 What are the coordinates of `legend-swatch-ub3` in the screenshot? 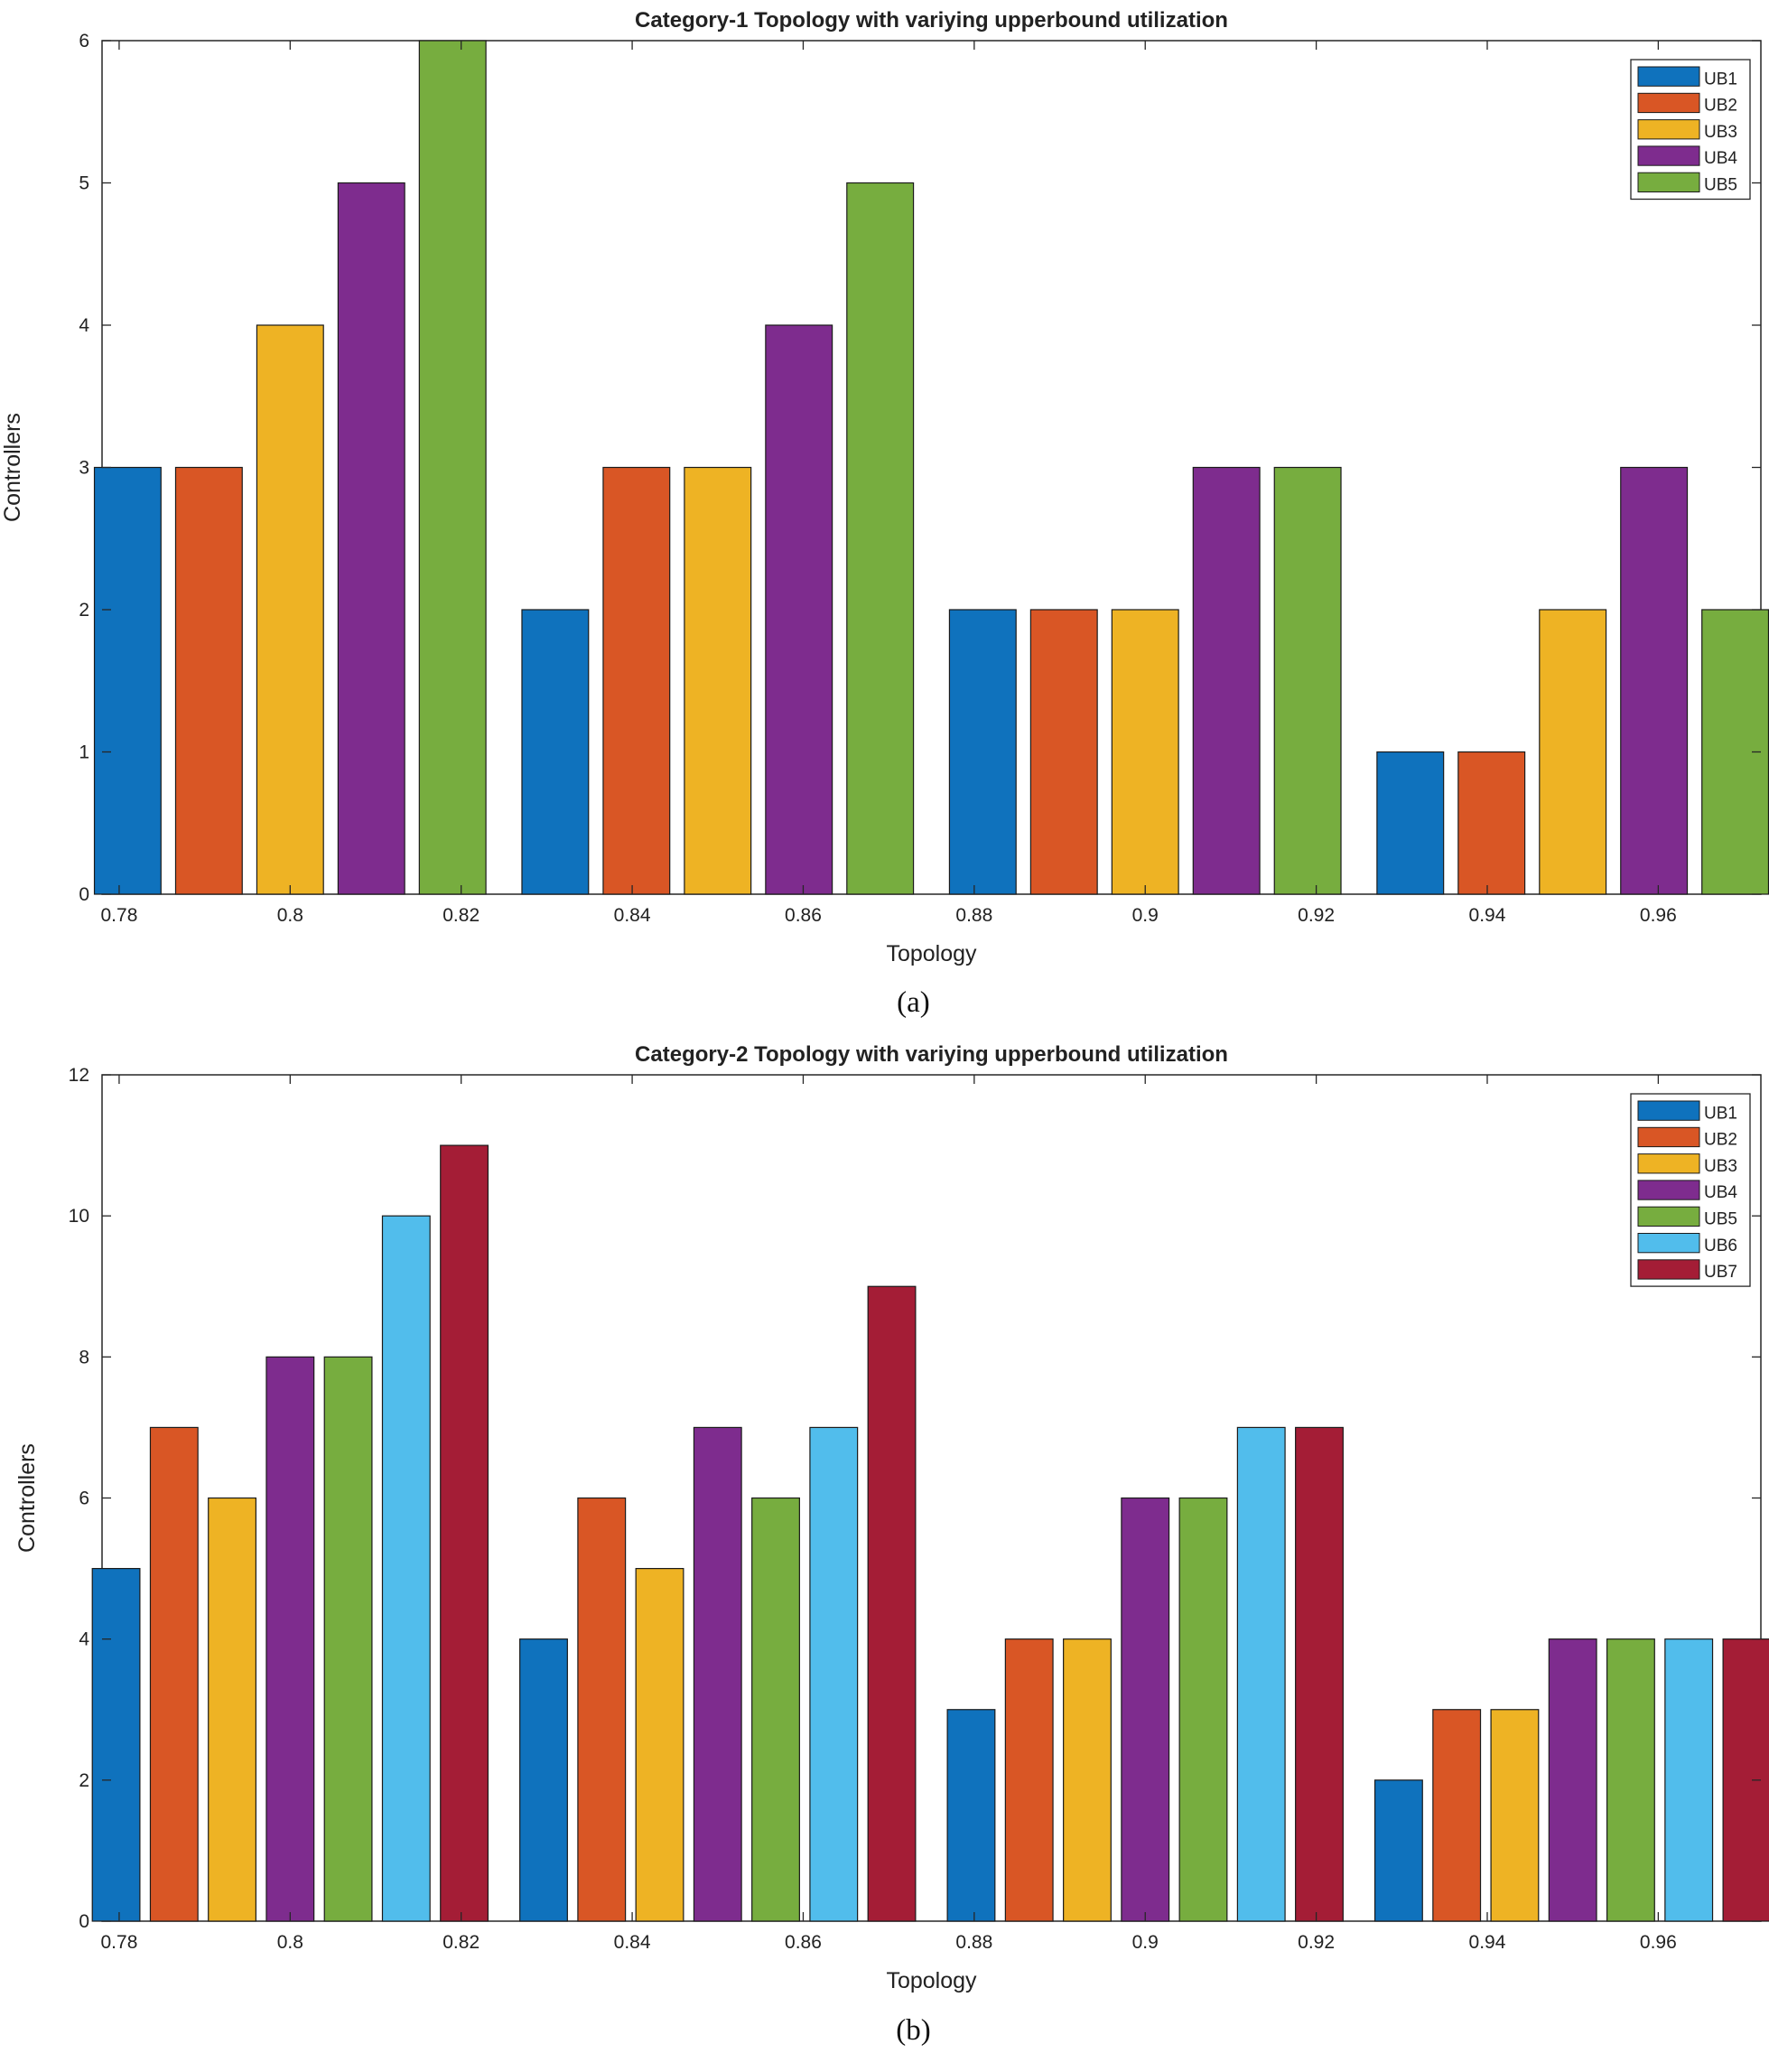 It's located at (1668, 129).